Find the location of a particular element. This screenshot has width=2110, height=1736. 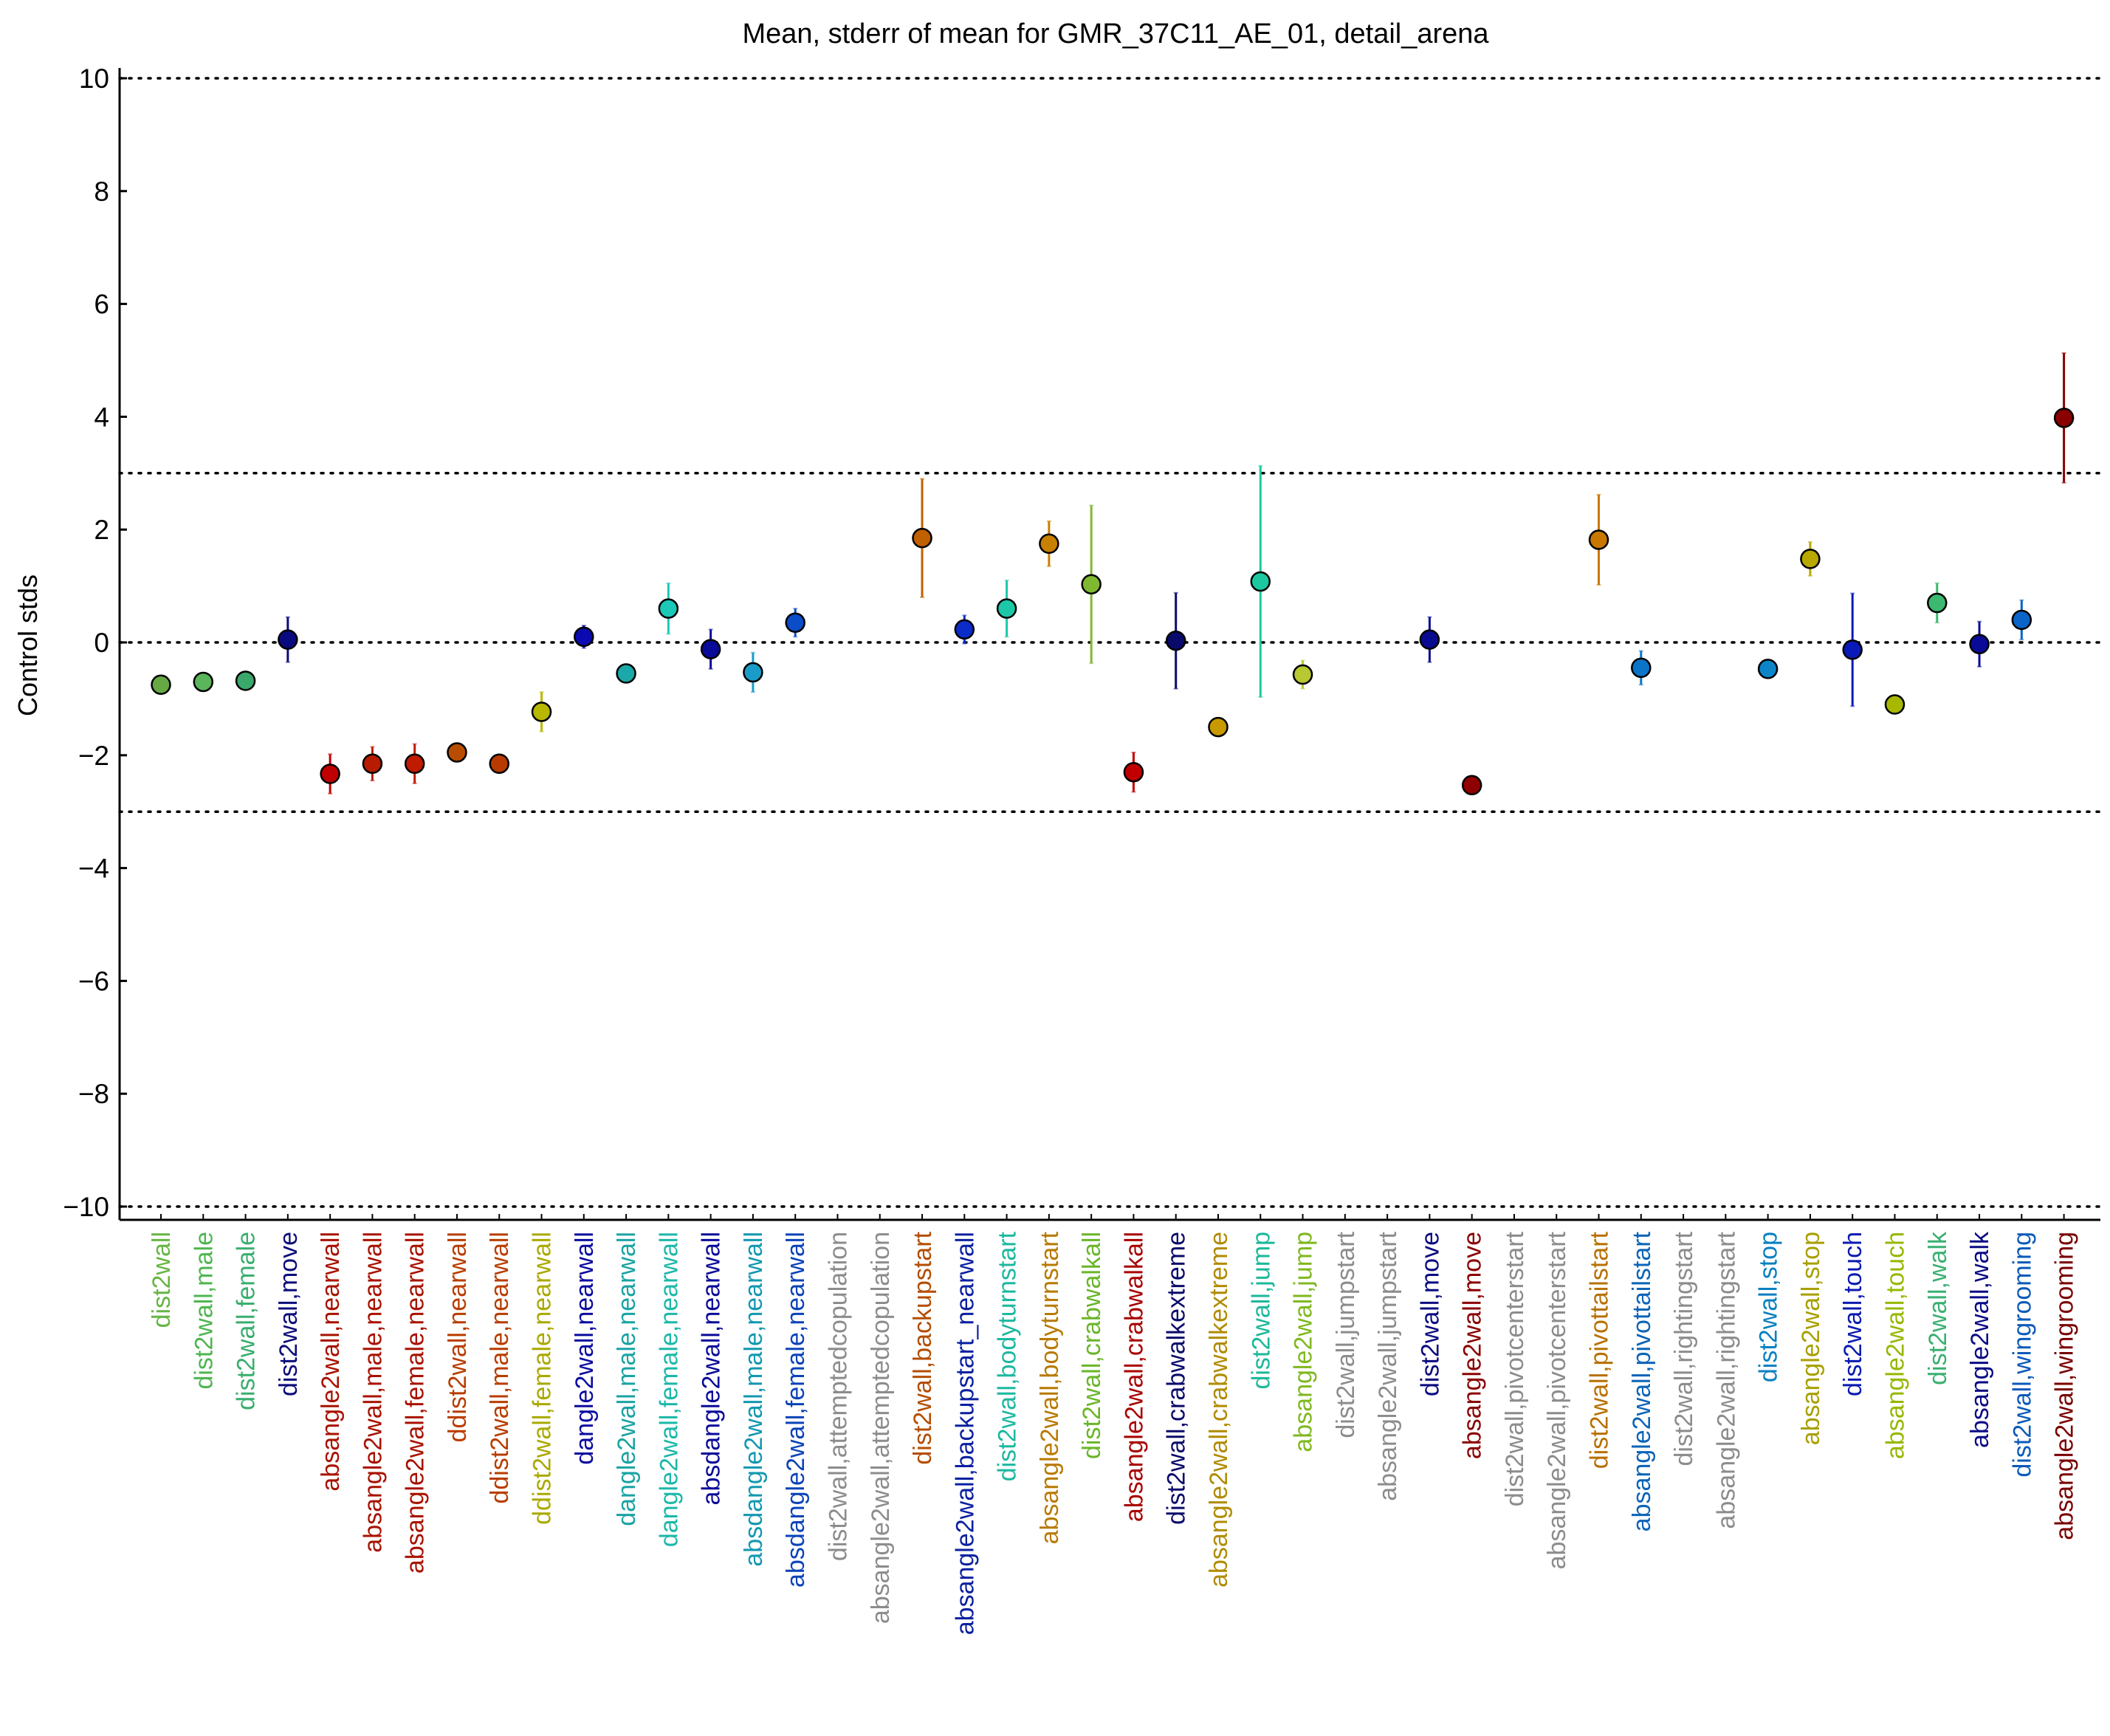

y-tick-label-7: 4 is located at coordinates (101, 417).